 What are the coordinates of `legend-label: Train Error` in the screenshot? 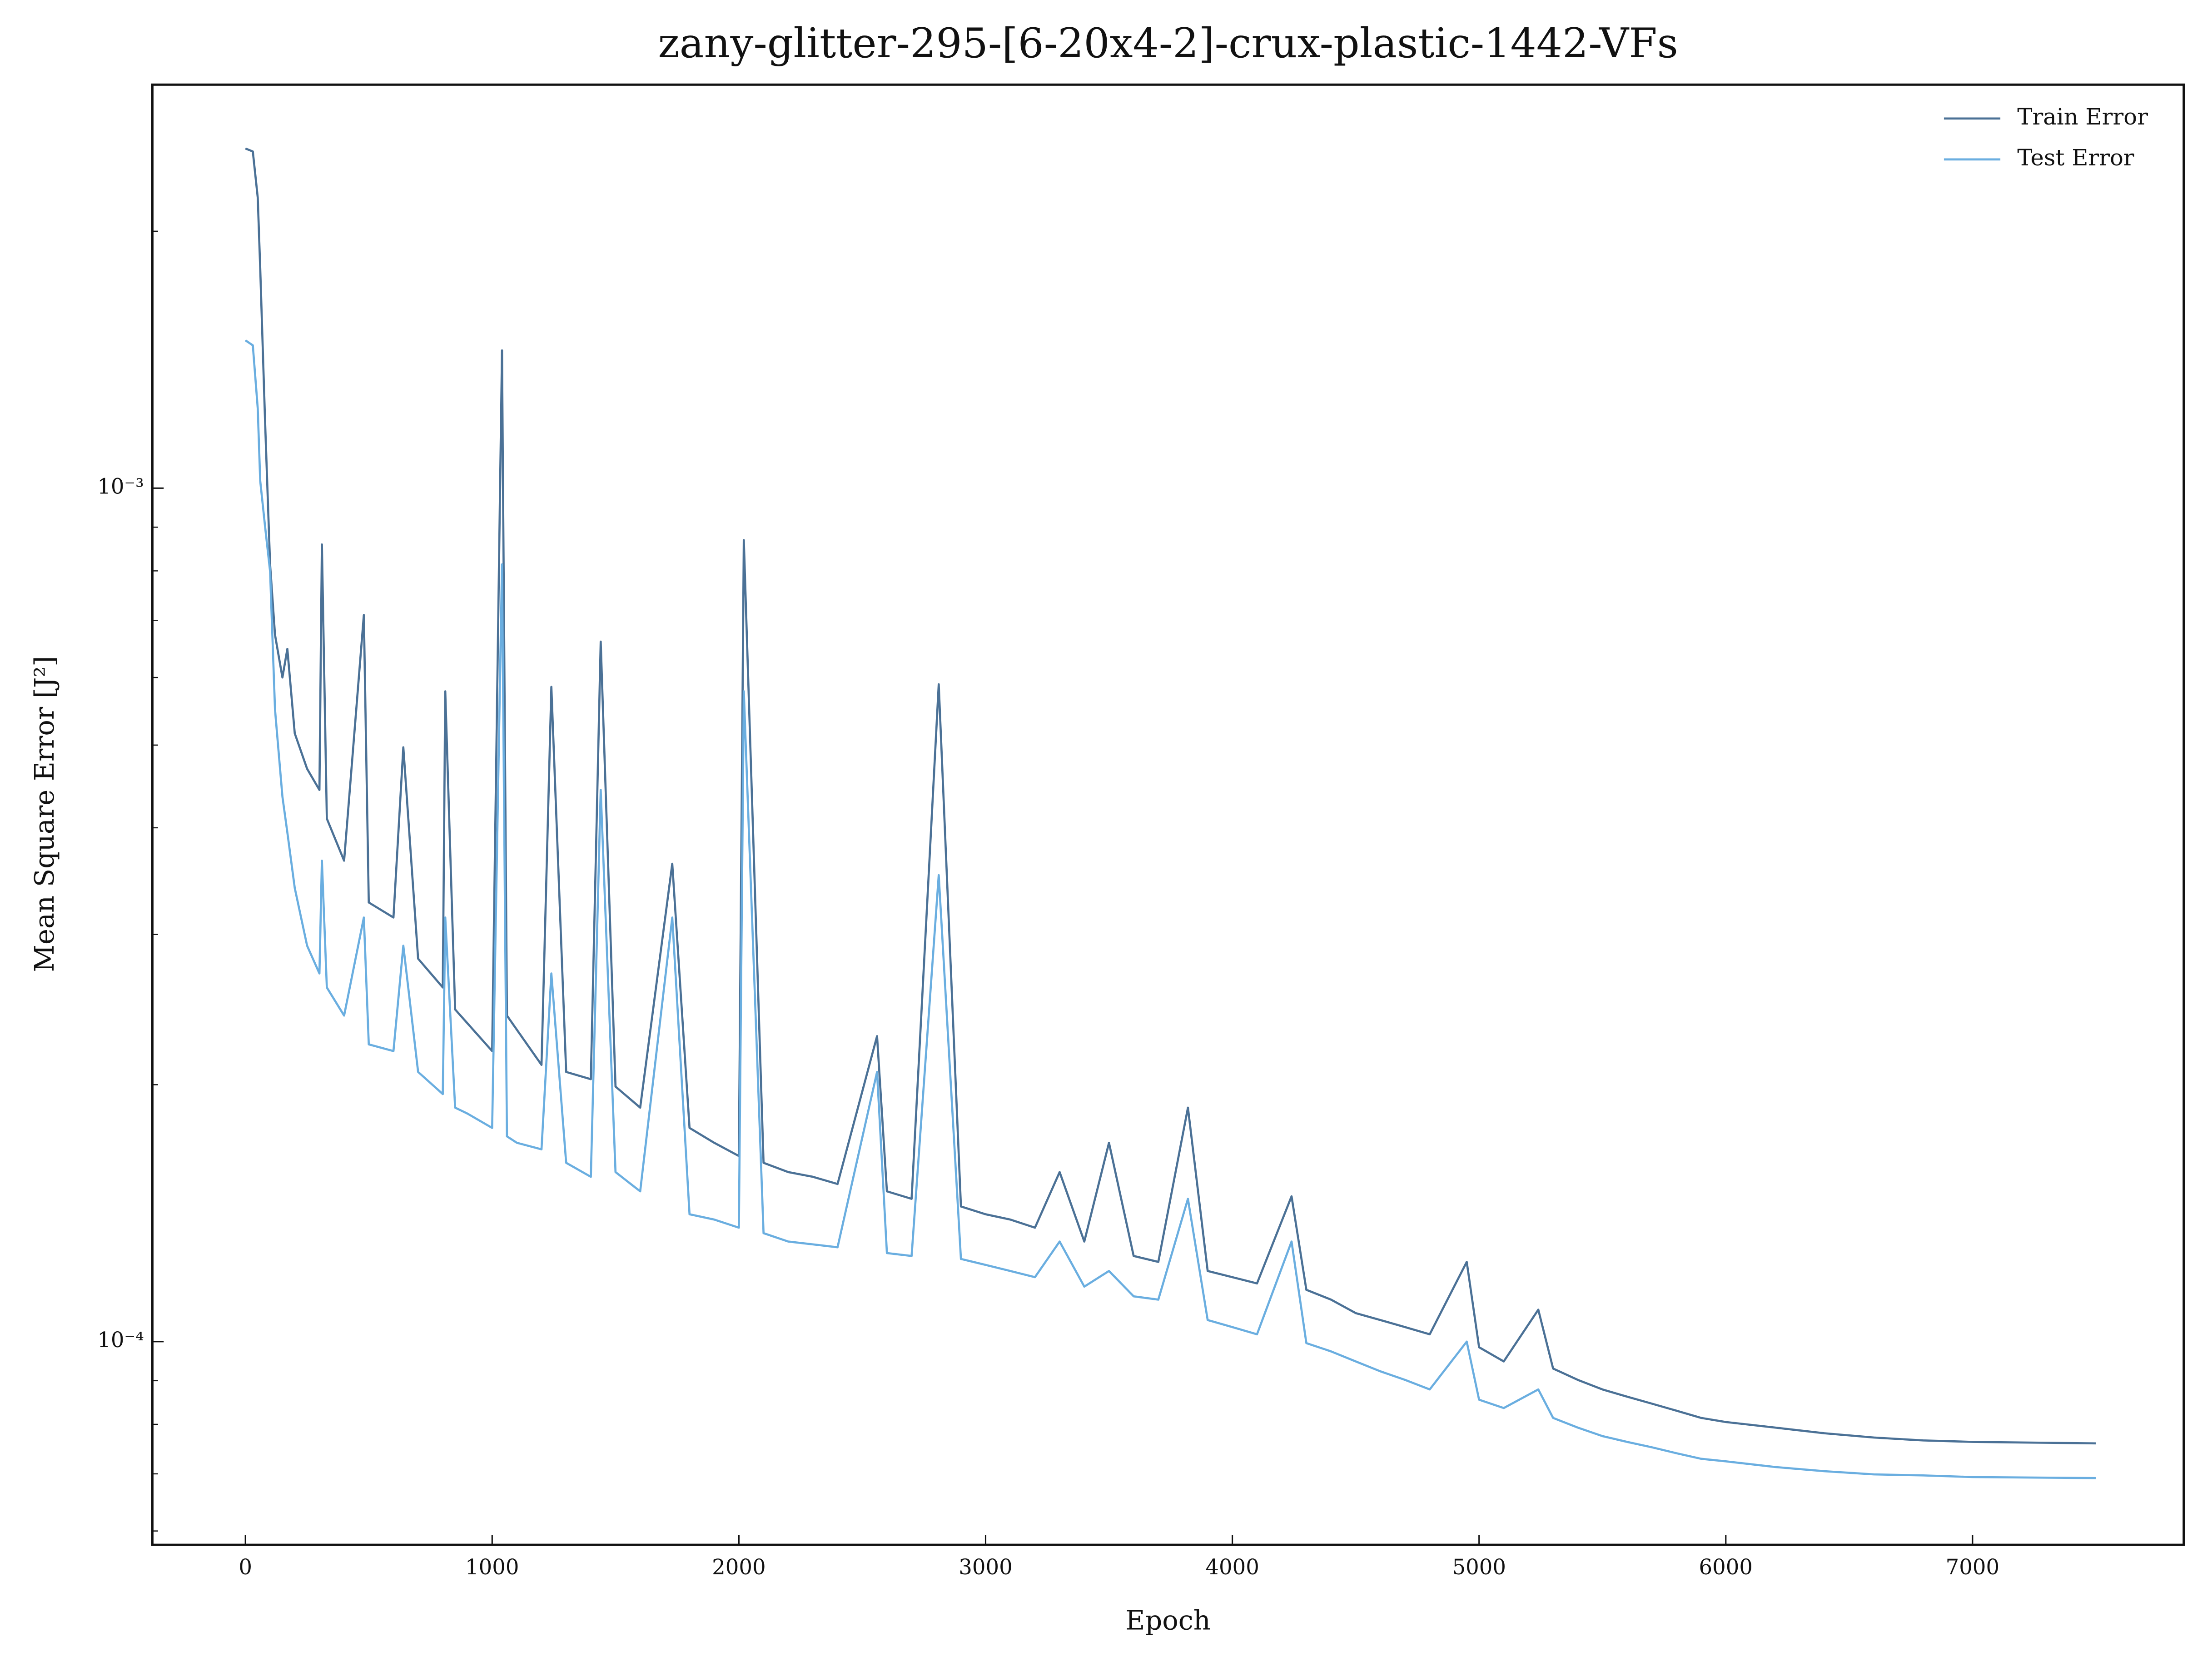 It's located at (2083, 117).